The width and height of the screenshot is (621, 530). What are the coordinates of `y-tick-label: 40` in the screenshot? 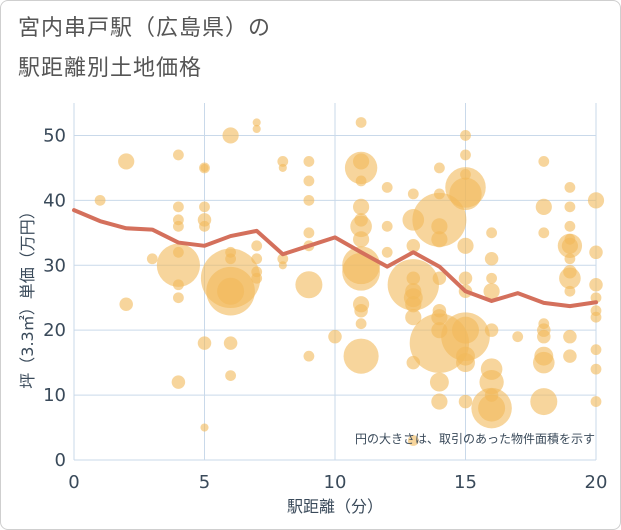 It's located at (54, 200).